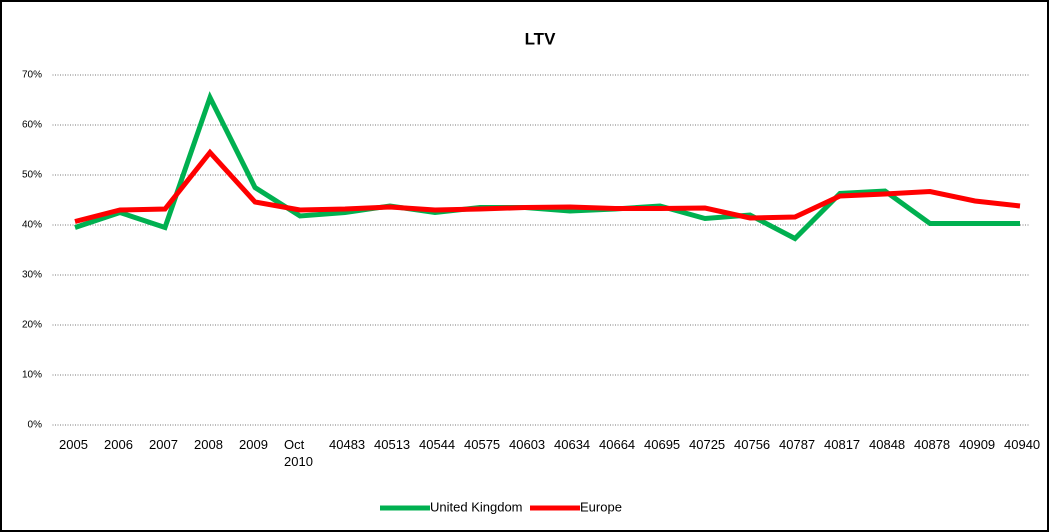  Describe the element at coordinates (662, 444) in the screenshot. I see `x-tick-label: 40695` at that location.